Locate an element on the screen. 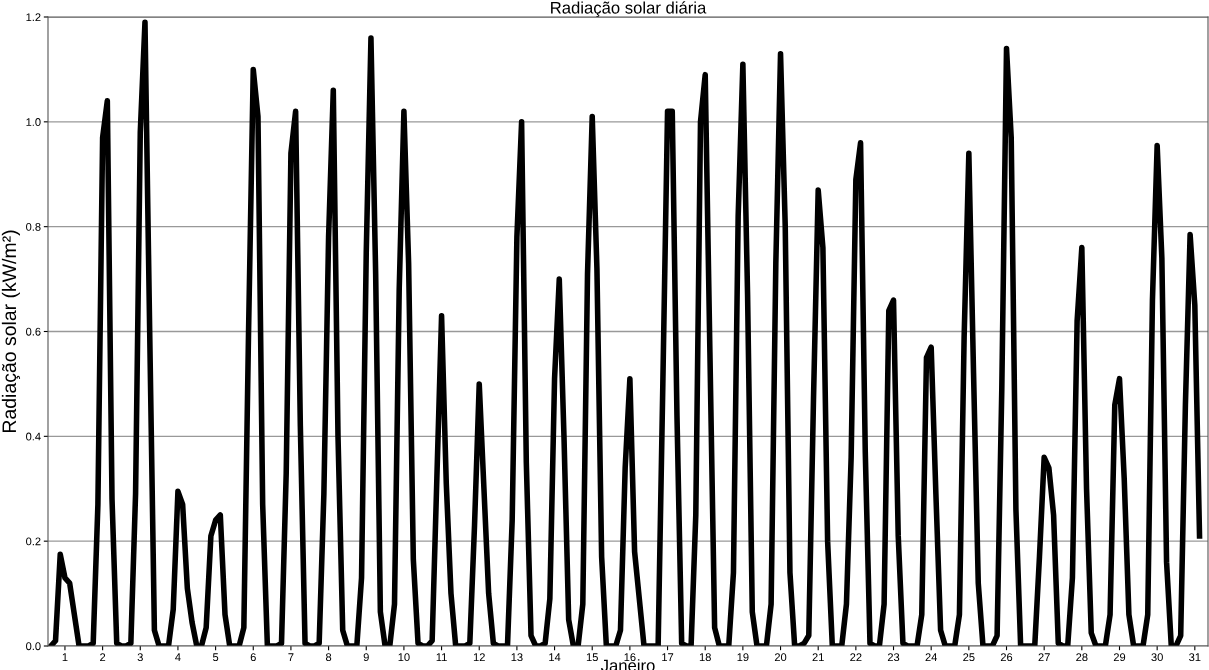  x-tick-label: 17 is located at coordinates (668, 657).